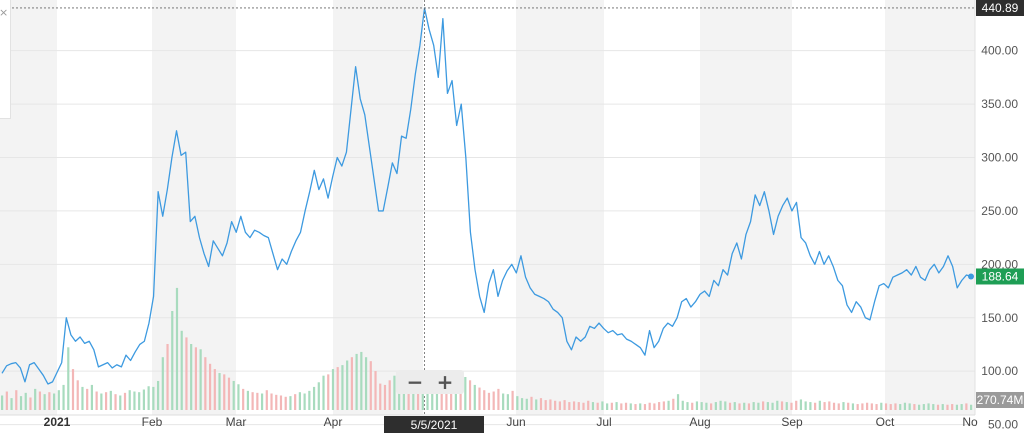 The image size is (1024, 442). Describe the element at coordinates (434, 424) in the screenshot. I see `crosshair-date-label: 5/5/2021` at that location.